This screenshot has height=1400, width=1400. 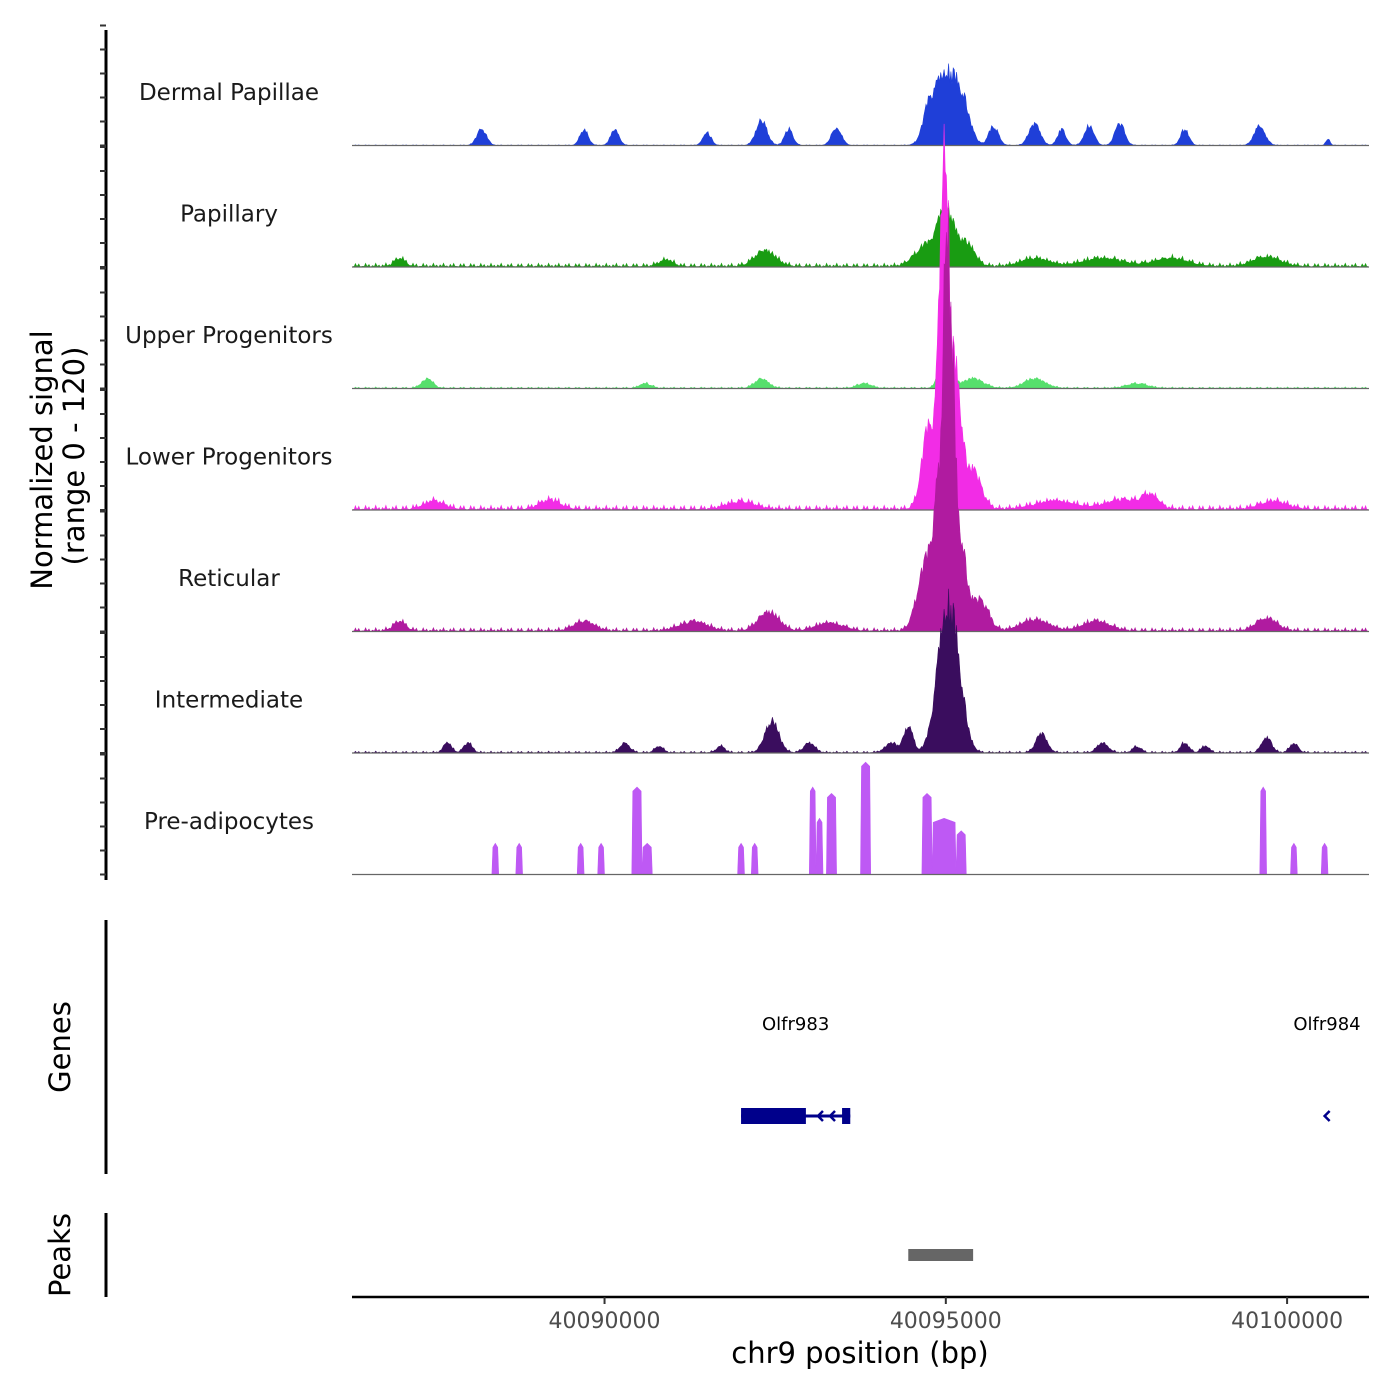 What do you see at coordinates (74, 456) in the screenshot?
I see `y-axis-title-line2: (range 0 - 120)` at bounding box center [74, 456].